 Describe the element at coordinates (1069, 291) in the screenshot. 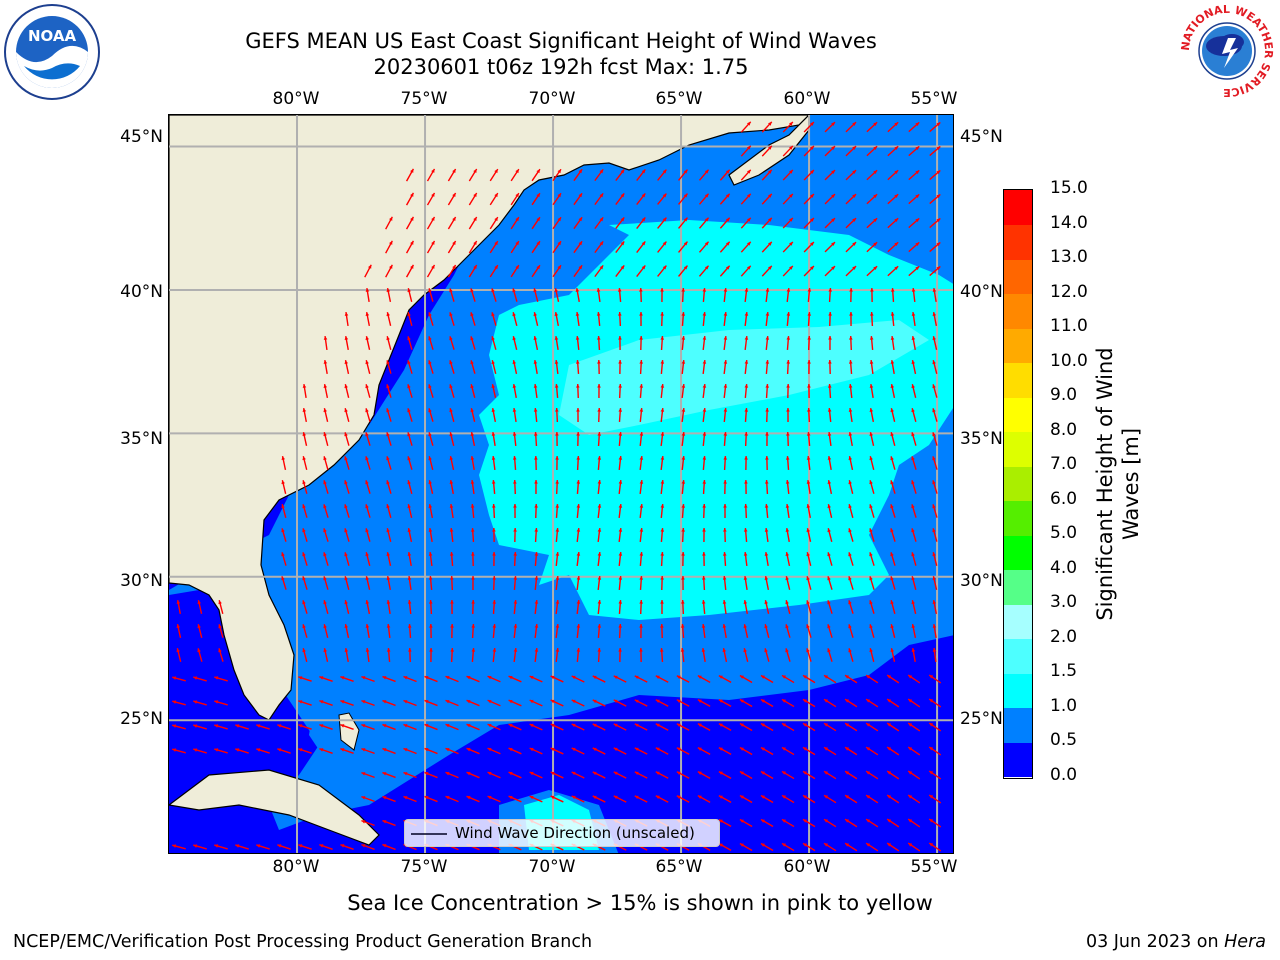

I see `colorbar-tick-label: 12.0` at that location.